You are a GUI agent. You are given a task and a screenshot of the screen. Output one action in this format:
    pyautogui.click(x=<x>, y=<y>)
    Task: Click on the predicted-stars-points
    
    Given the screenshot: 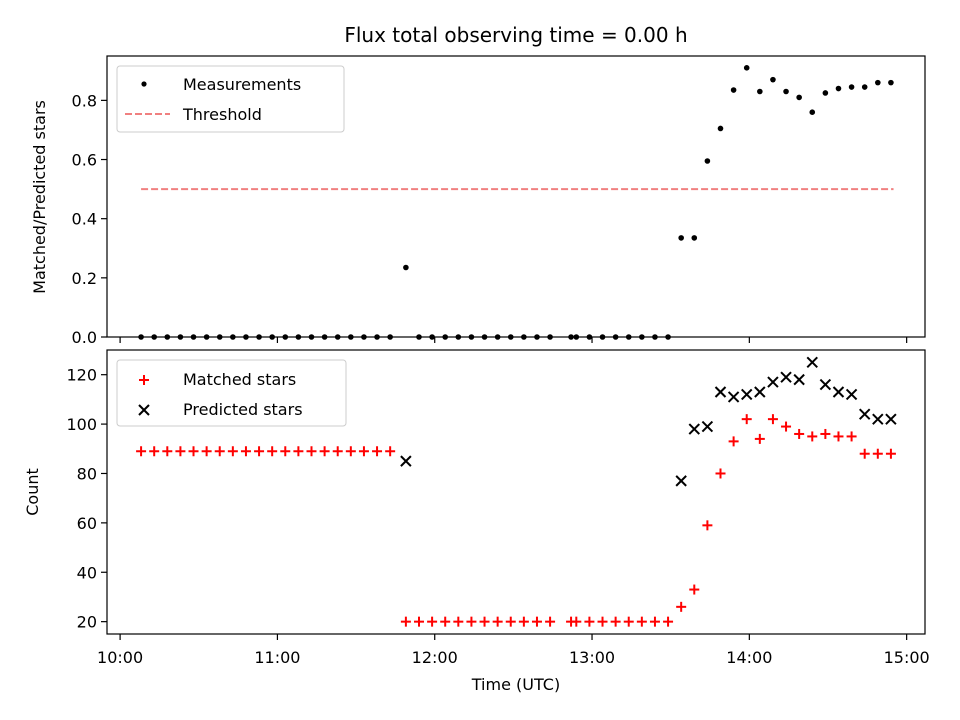 What is the action you would take?
    pyautogui.click(x=648, y=421)
    